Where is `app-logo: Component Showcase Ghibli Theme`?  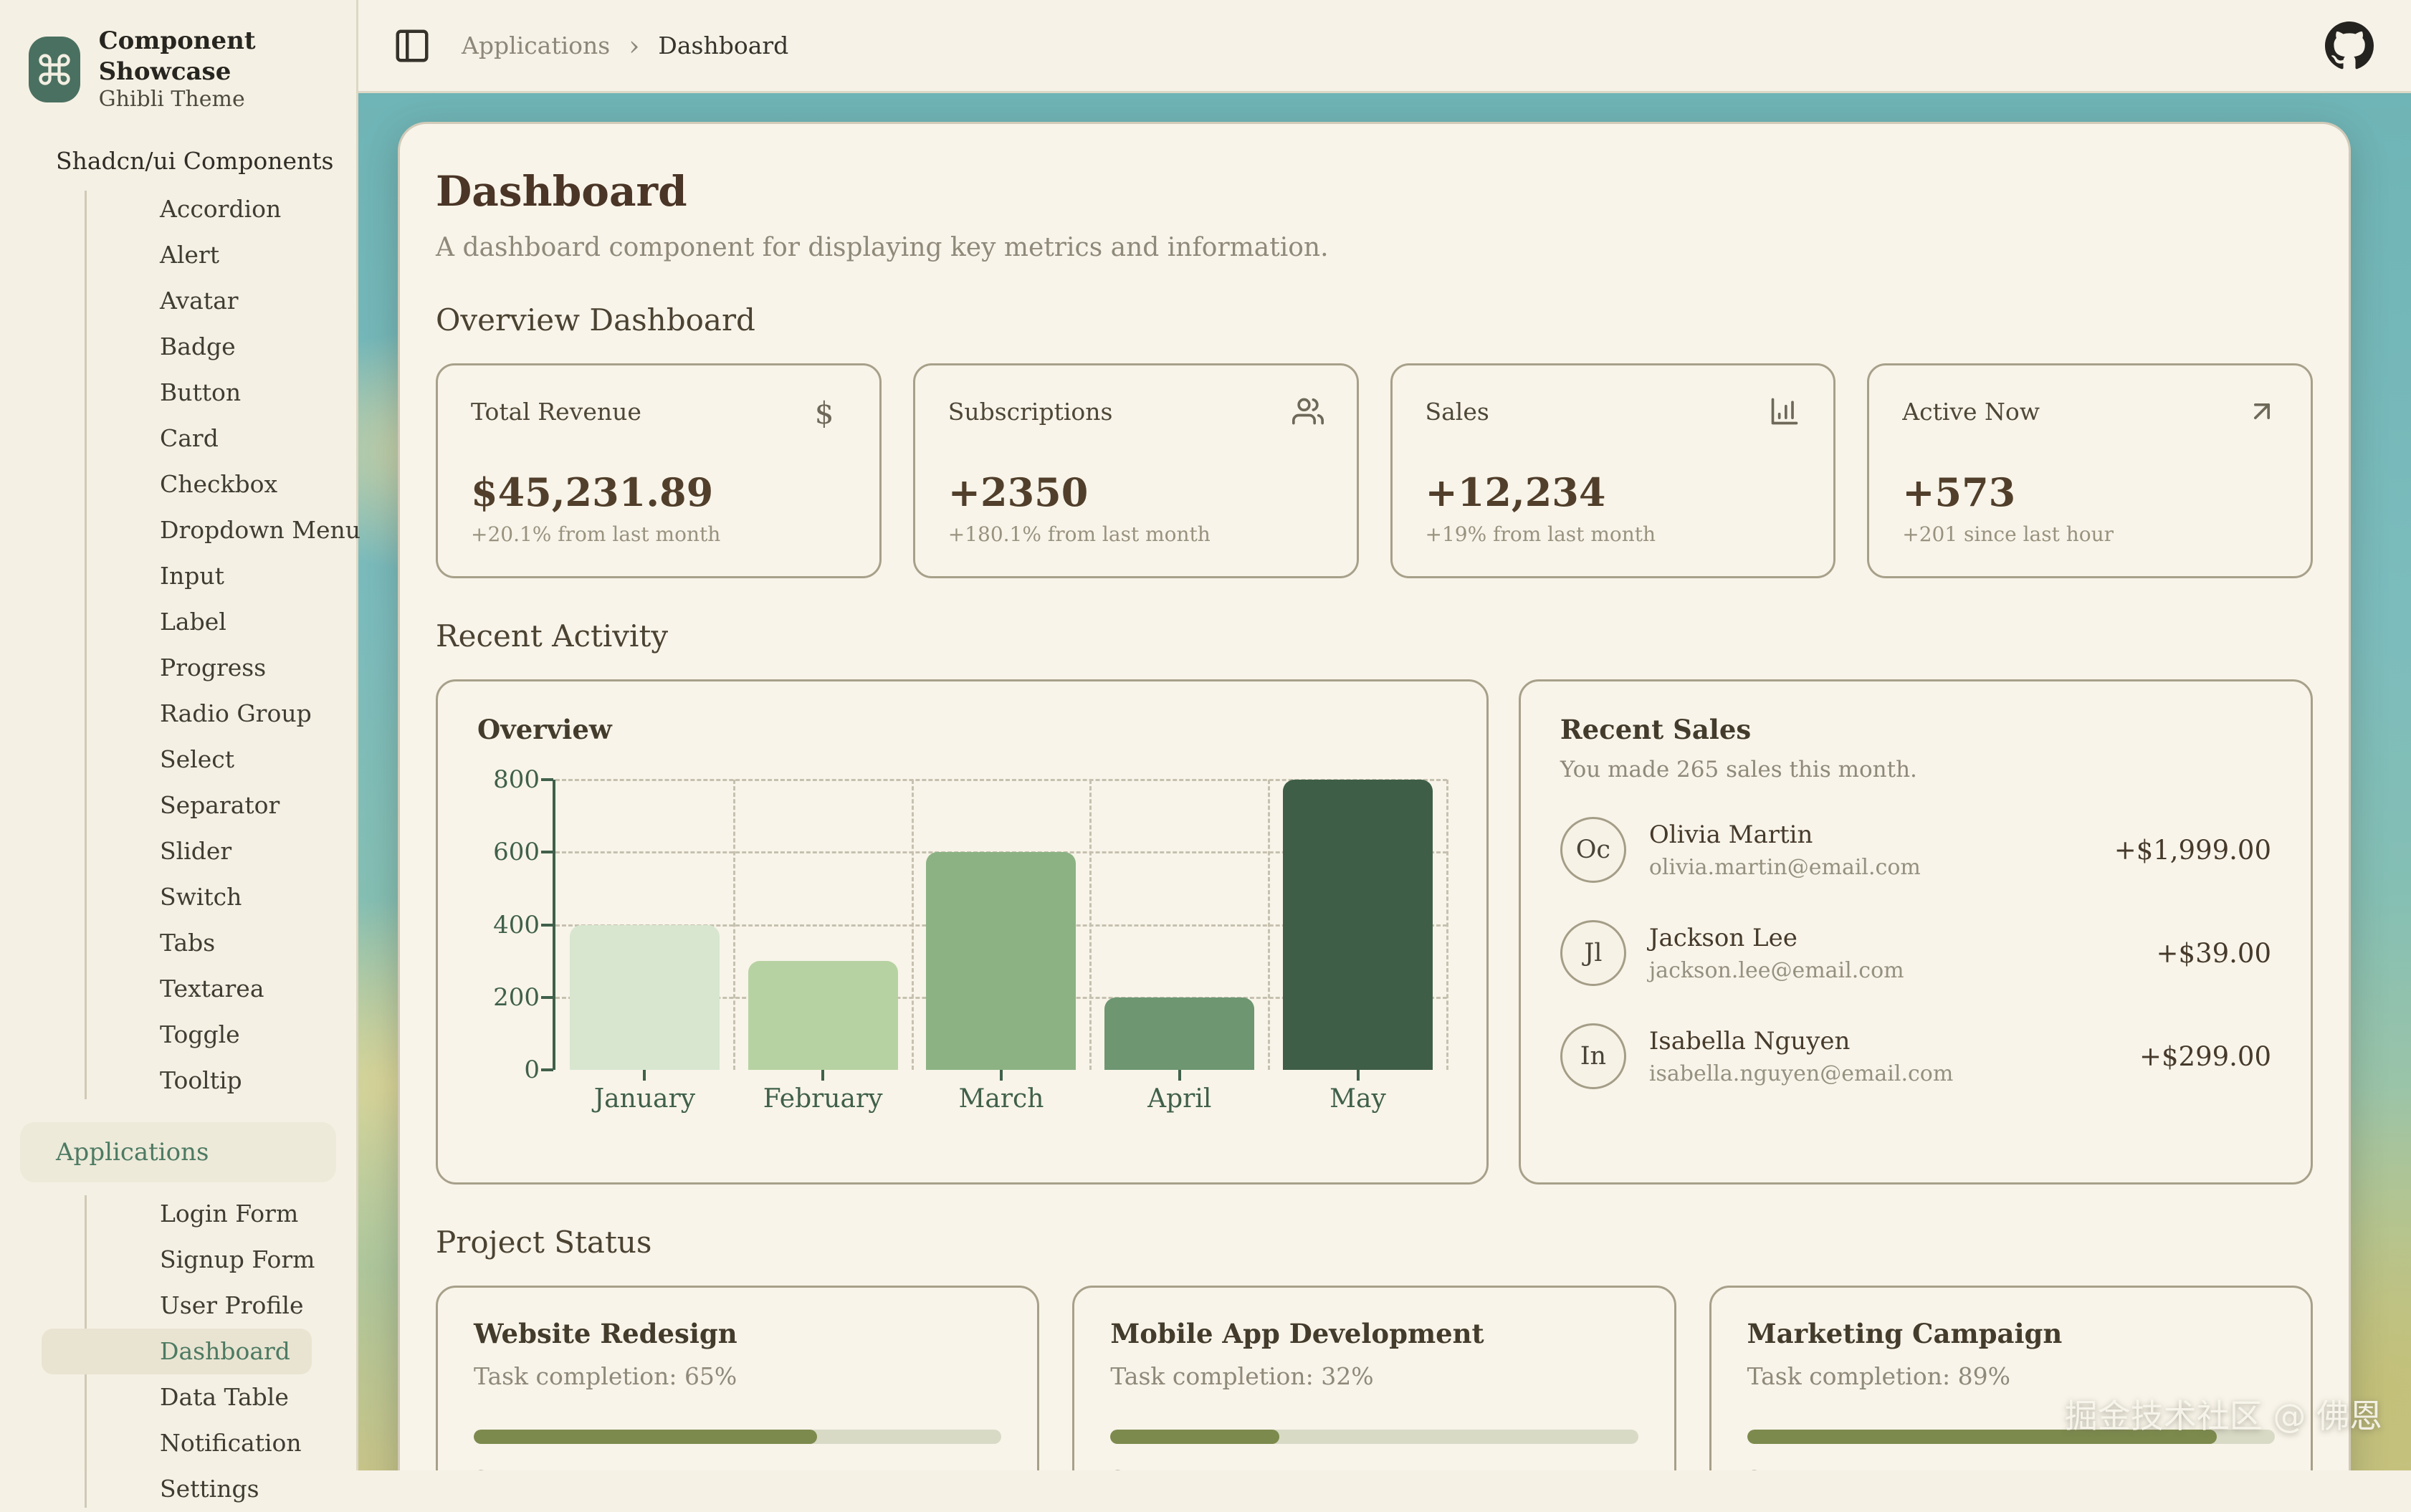
app-logo: Component Showcase Ghibli Theme is located at coordinates (178, 64).